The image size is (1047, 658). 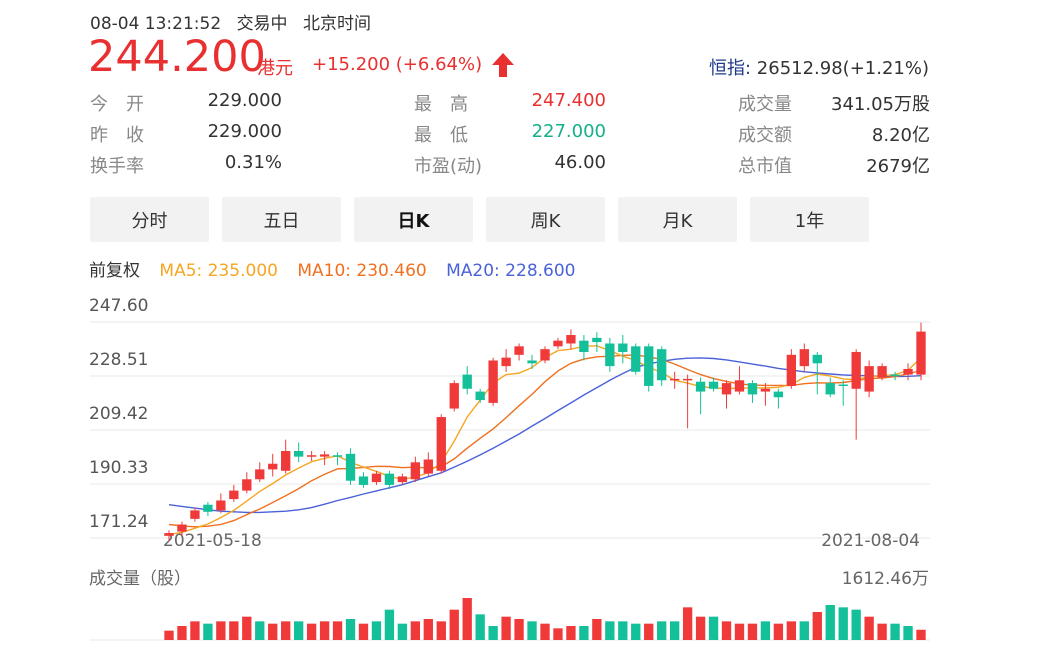 I want to click on stat-label: 最 高, so click(x=441, y=104).